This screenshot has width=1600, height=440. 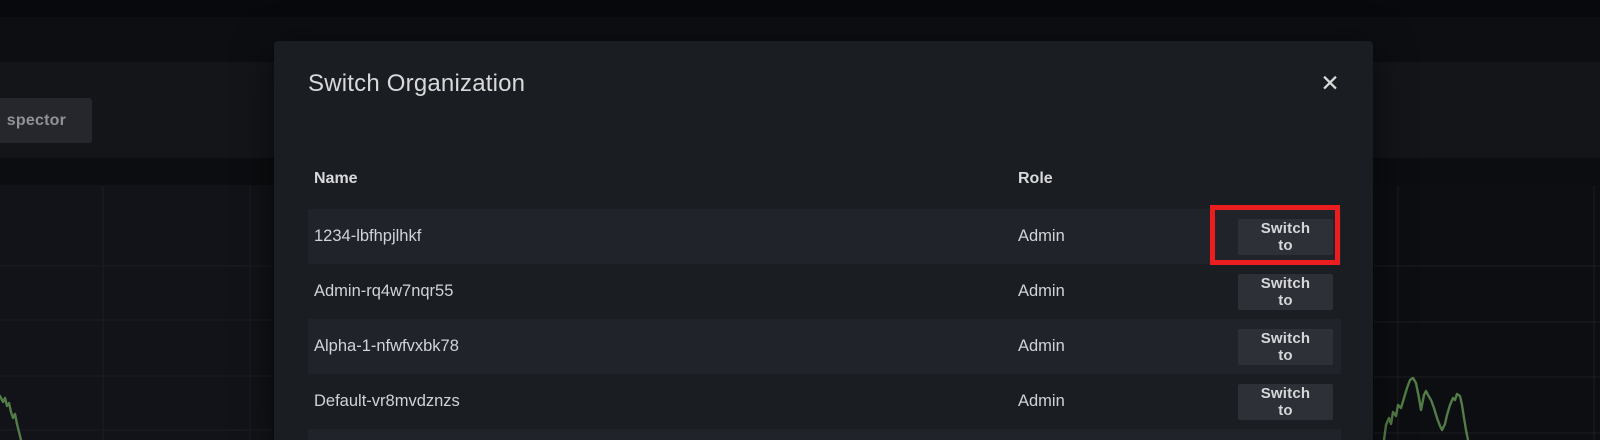 I want to click on org-name-cell: Admin-rq4w7nqr55, so click(x=384, y=291).